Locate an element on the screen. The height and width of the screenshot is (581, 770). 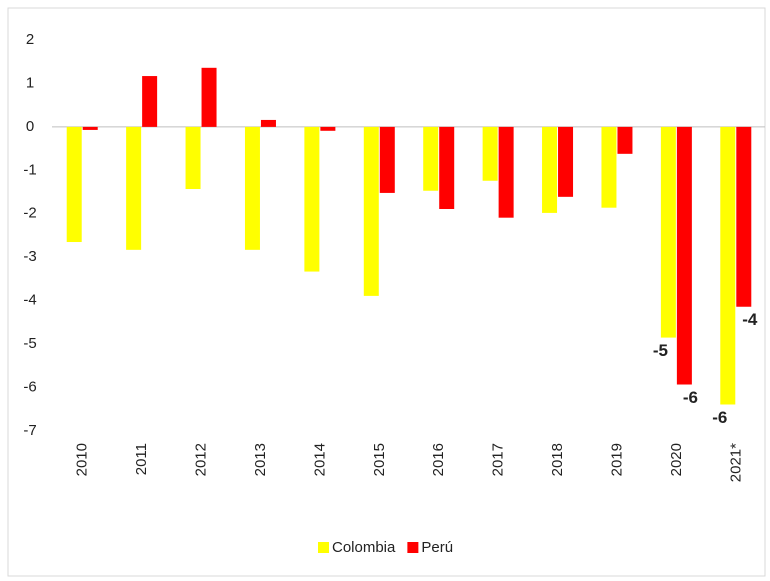
x-tick-label: 2011 is located at coordinates (141, 459).